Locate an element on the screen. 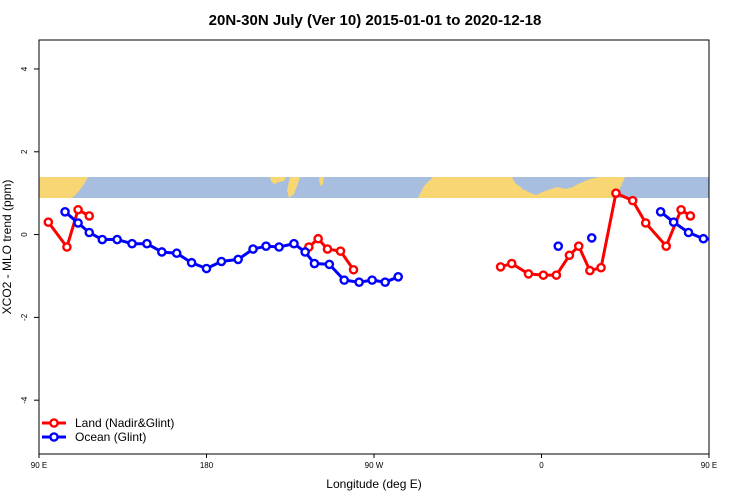 The image size is (750, 500). land-area-africa-arabia is located at coordinates (521, 187).